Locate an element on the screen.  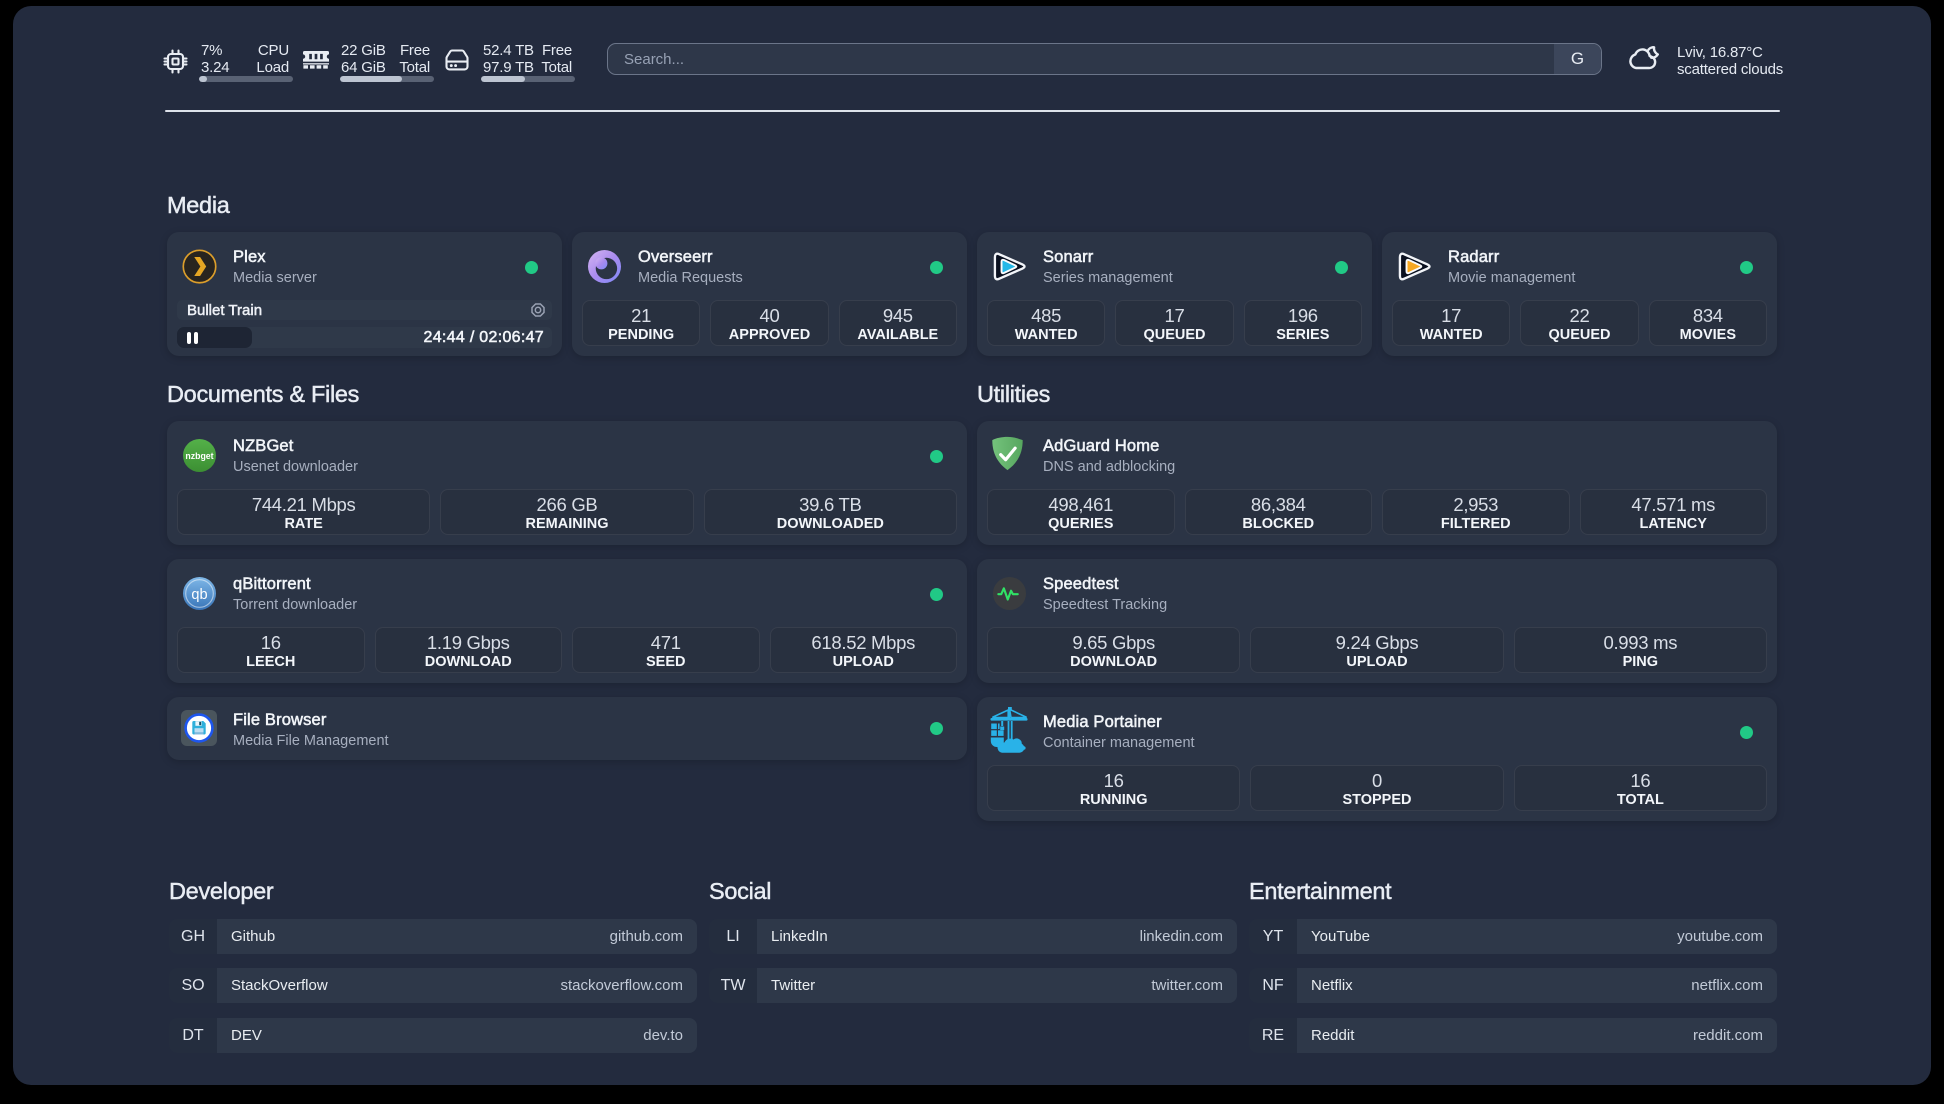
svg-text: nzbget is located at coordinates (199, 456).